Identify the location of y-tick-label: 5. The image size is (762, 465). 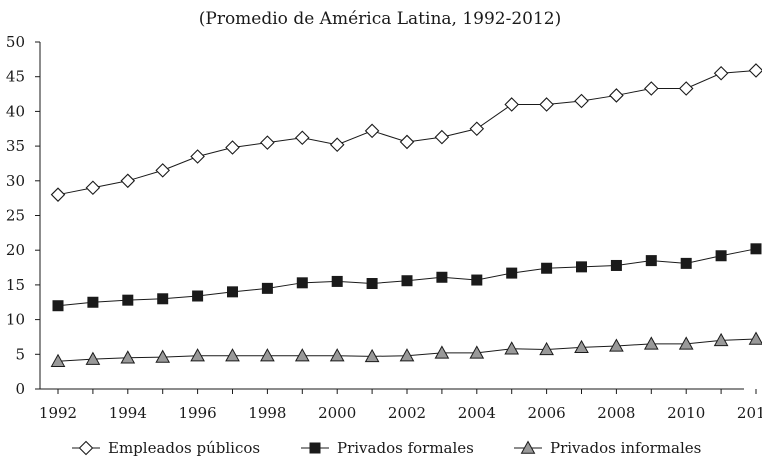
(20, 354).